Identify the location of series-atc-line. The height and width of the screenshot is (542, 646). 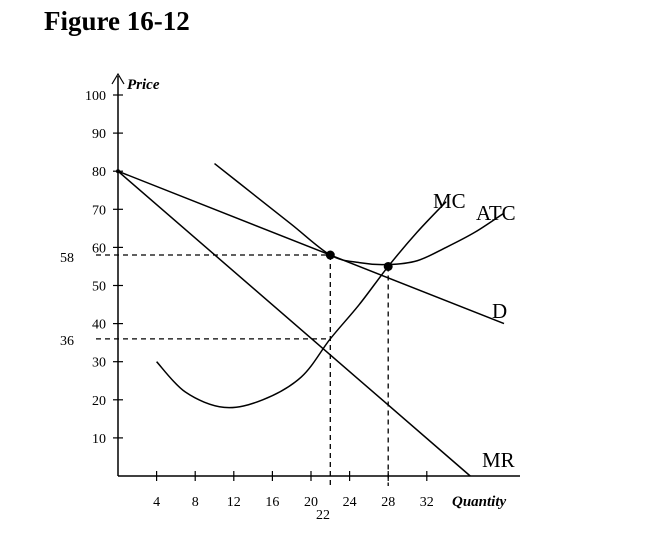
(359, 214).